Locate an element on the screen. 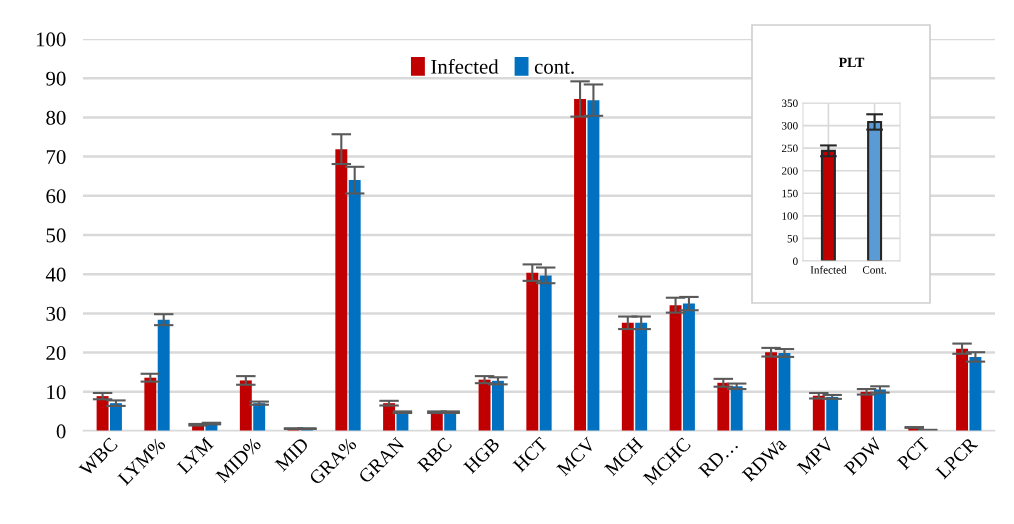 The height and width of the screenshot is (524, 1014). y-tick-label: 300 is located at coordinates (790, 126).